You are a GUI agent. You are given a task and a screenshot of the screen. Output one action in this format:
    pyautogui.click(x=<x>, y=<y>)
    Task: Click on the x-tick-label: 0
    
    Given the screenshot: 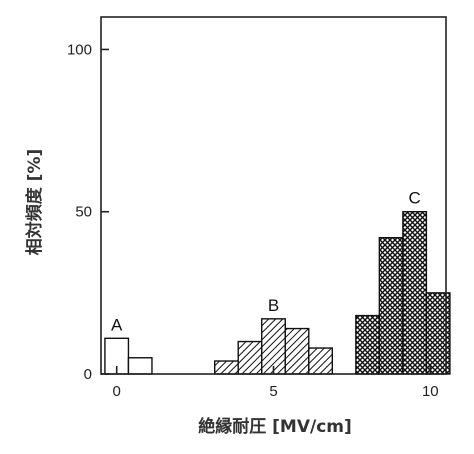 What is the action you would take?
    pyautogui.click(x=117, y=391)
    